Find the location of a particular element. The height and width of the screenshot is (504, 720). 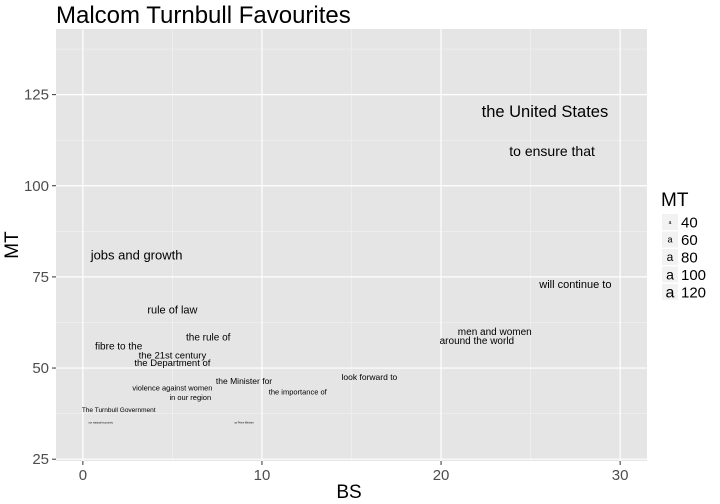

data-label: as Prime Minister is located at coordinates (243, 423).